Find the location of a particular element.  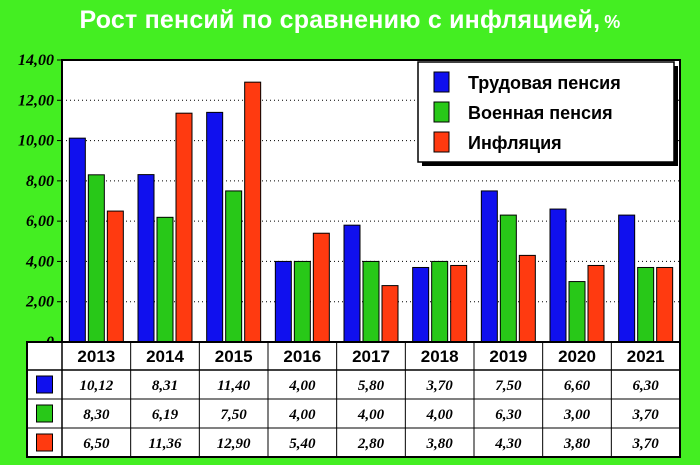

table-cell: 11,40 is located at coordinates (233, 386).